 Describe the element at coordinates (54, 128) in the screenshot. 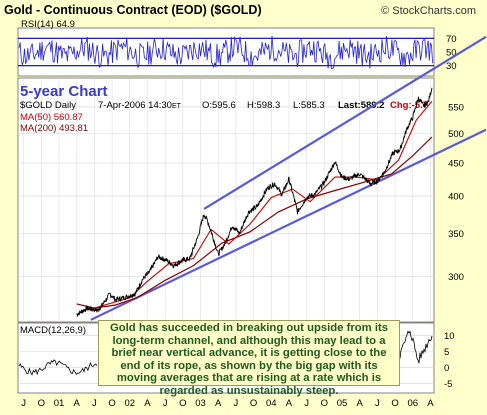

I see `legend-ma200: MA(200) 493.81` at that location.